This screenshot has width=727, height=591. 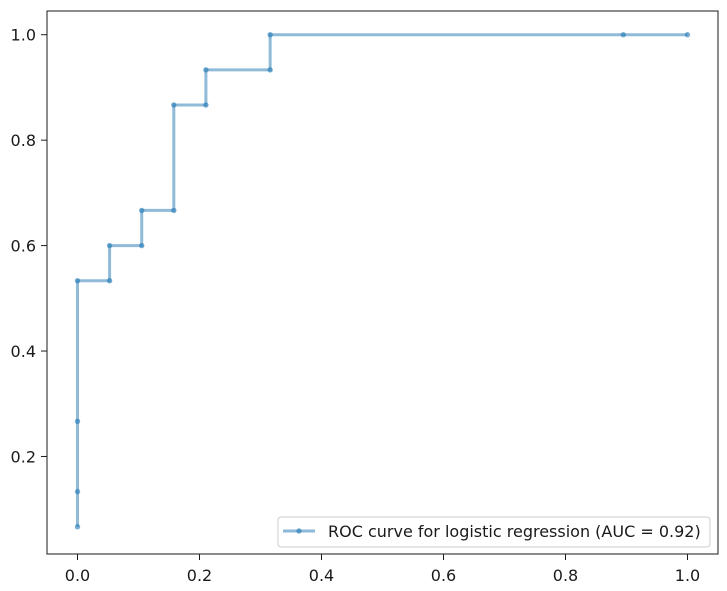 I want to click on x-tick-label: 0.0, so click(x=77, y=575).